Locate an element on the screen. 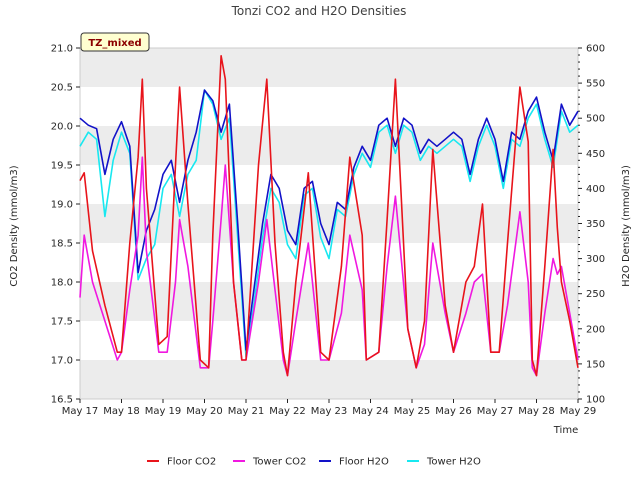 The width and height of the screenshot is (640, 480). chart-title: Tonzi CO2 and H2O Densities is located at coordinates (319, 11).